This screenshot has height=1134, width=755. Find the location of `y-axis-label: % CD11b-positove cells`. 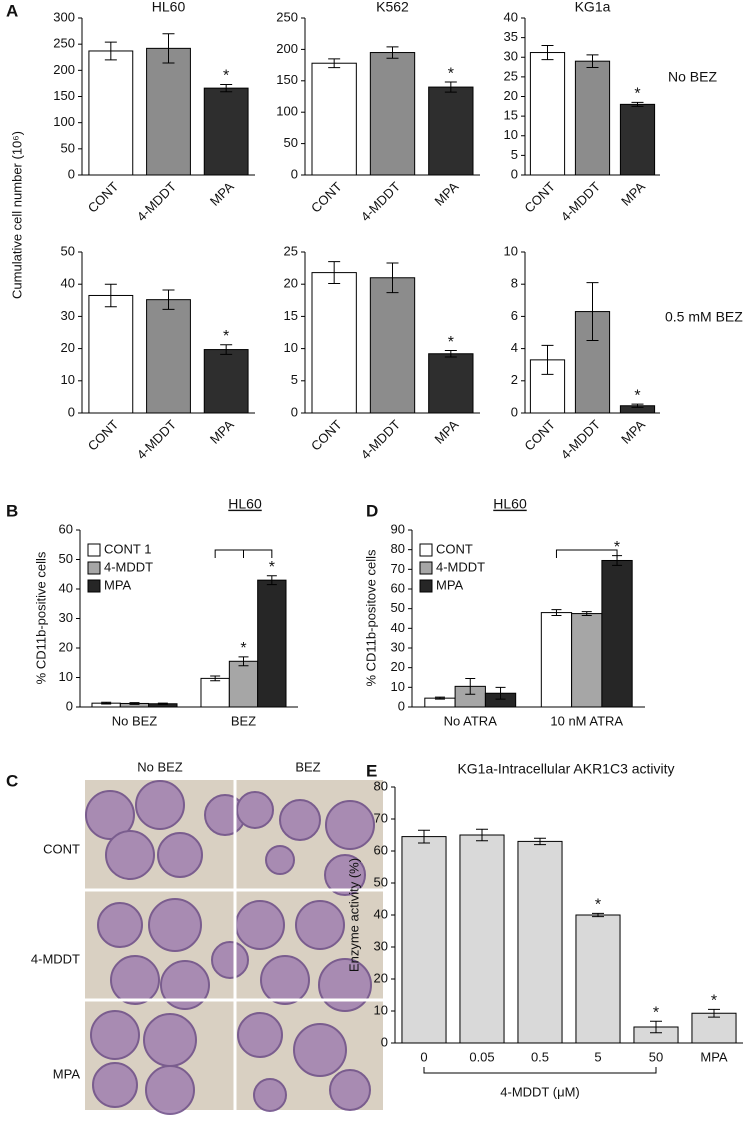

y-axis-label: % CD11b-positove cells is located at coordinates (370, 618).